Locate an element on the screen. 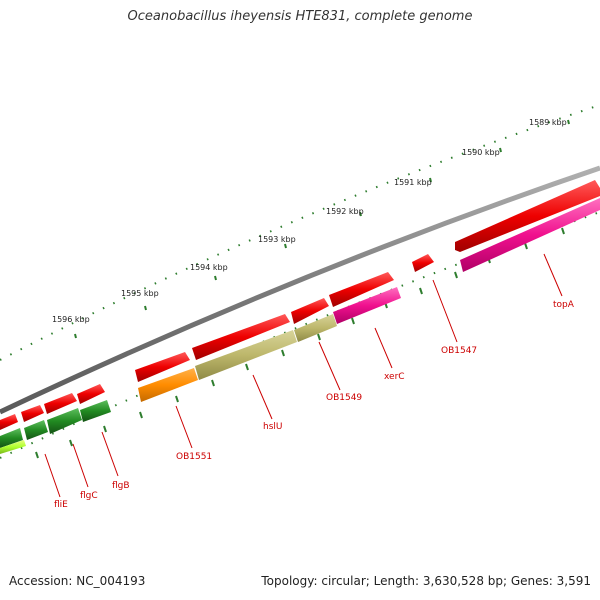  cog-hslU is located at coordinates (246, 355).